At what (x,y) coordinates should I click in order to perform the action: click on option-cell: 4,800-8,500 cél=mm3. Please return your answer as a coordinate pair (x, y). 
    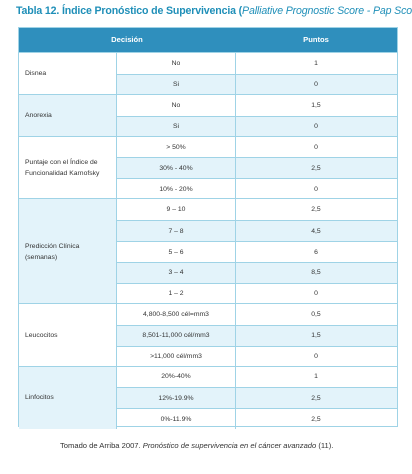
    Looking at the image, I should click on (176, 314).